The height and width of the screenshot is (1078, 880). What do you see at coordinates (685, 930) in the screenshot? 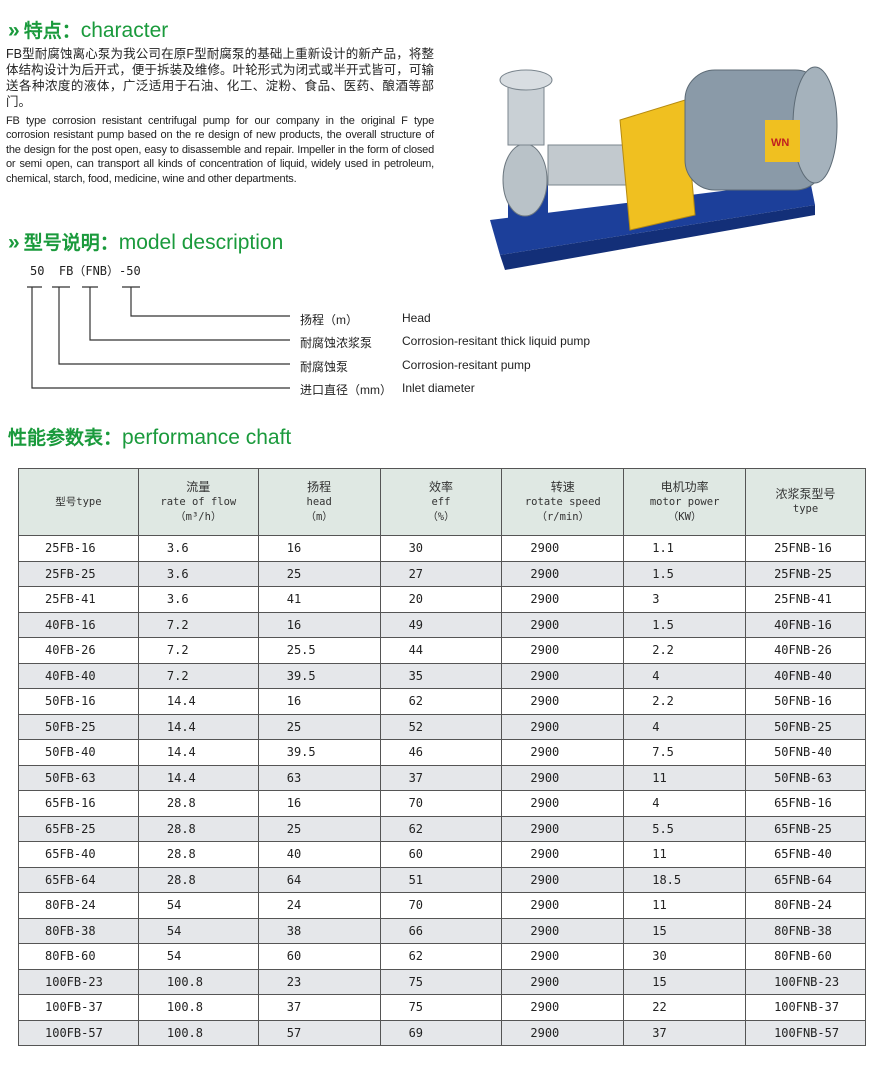
I see `table-cell: 15` at bounding box center [685, 930].